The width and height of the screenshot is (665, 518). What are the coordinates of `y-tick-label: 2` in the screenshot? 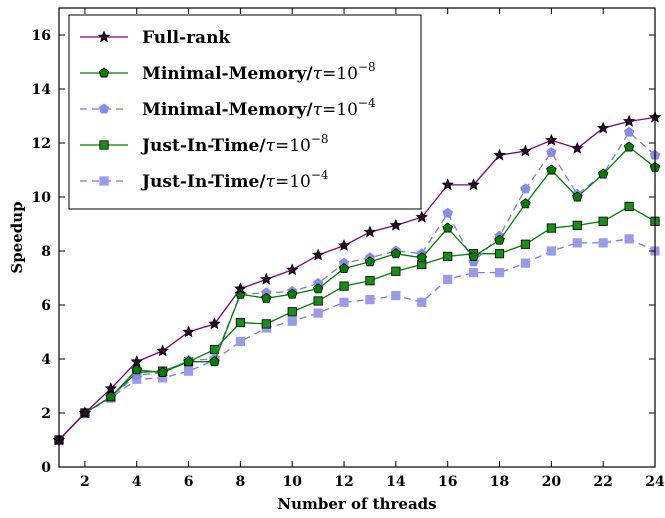 It's located at (46, 414).